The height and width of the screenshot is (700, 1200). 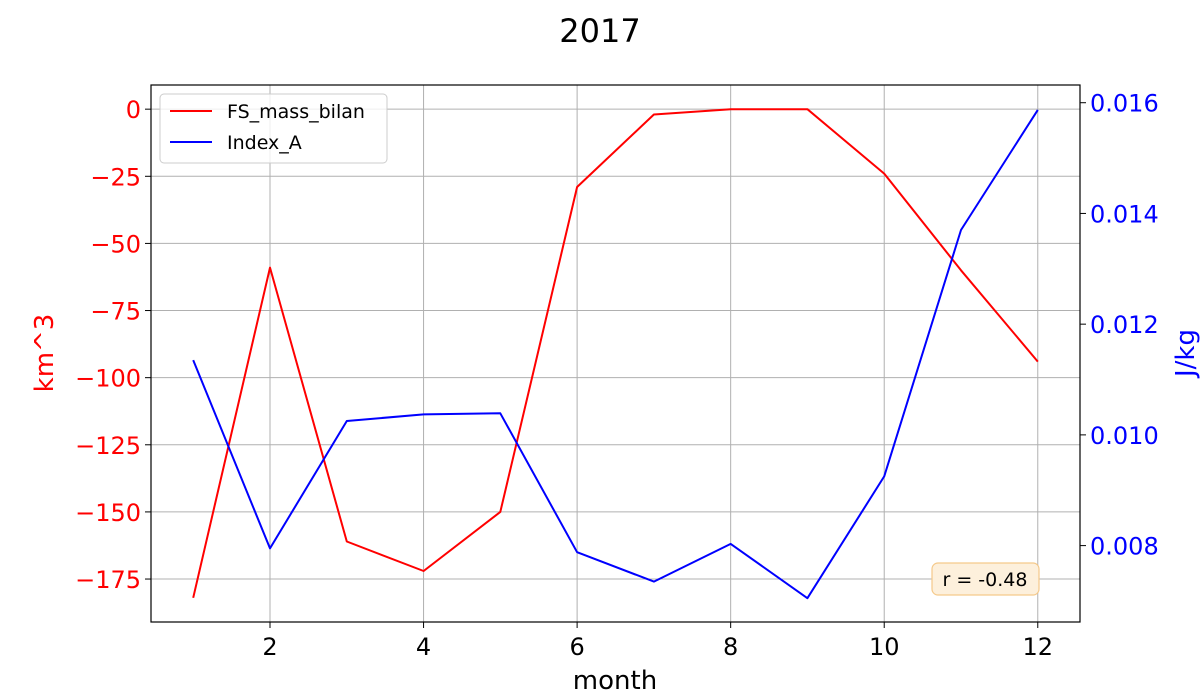 I want to click on y-left-tick-label: −175, so click(x=108, y=580).